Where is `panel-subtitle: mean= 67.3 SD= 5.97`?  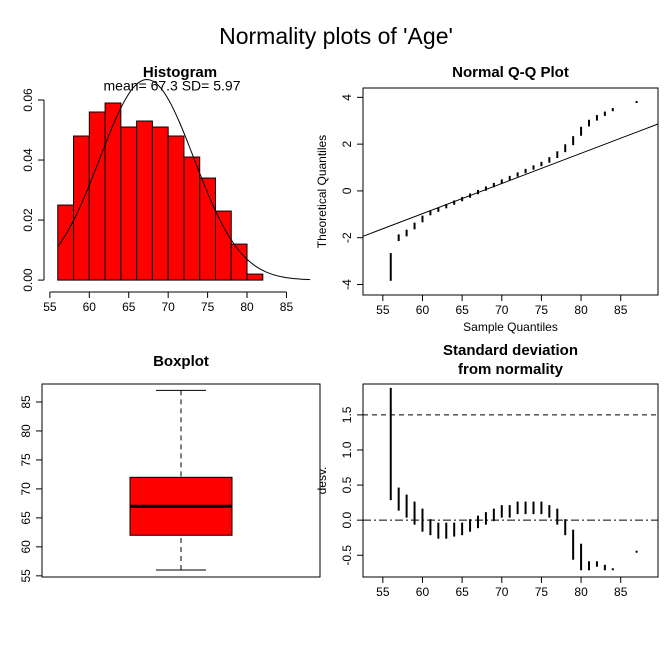
panel-subtitle: mean= 67.3 SD= 5.97 is located at coordinates (172, 86).